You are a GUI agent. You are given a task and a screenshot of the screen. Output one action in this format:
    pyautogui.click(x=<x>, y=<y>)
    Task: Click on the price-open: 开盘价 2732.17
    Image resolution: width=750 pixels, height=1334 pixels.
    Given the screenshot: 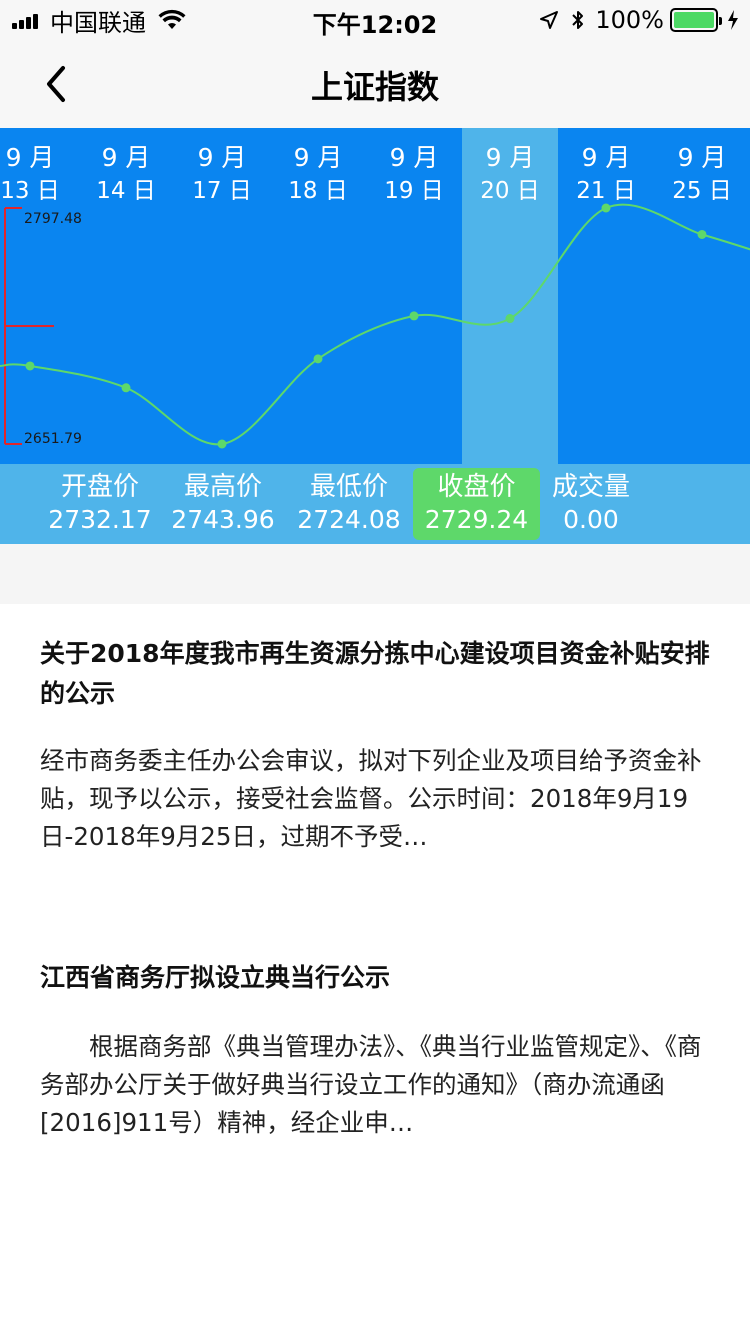 What is the action you would take?
    pyautogui.click(x=100, y=504)
    